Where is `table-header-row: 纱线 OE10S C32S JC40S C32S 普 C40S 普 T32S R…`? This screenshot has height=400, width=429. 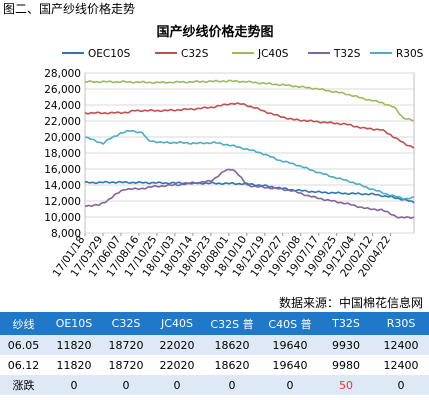 table-header-row: 纱线 OE10S C32S JC40S C32S 普 C40S 普 T32S R… is located at coordinates (214, 323).